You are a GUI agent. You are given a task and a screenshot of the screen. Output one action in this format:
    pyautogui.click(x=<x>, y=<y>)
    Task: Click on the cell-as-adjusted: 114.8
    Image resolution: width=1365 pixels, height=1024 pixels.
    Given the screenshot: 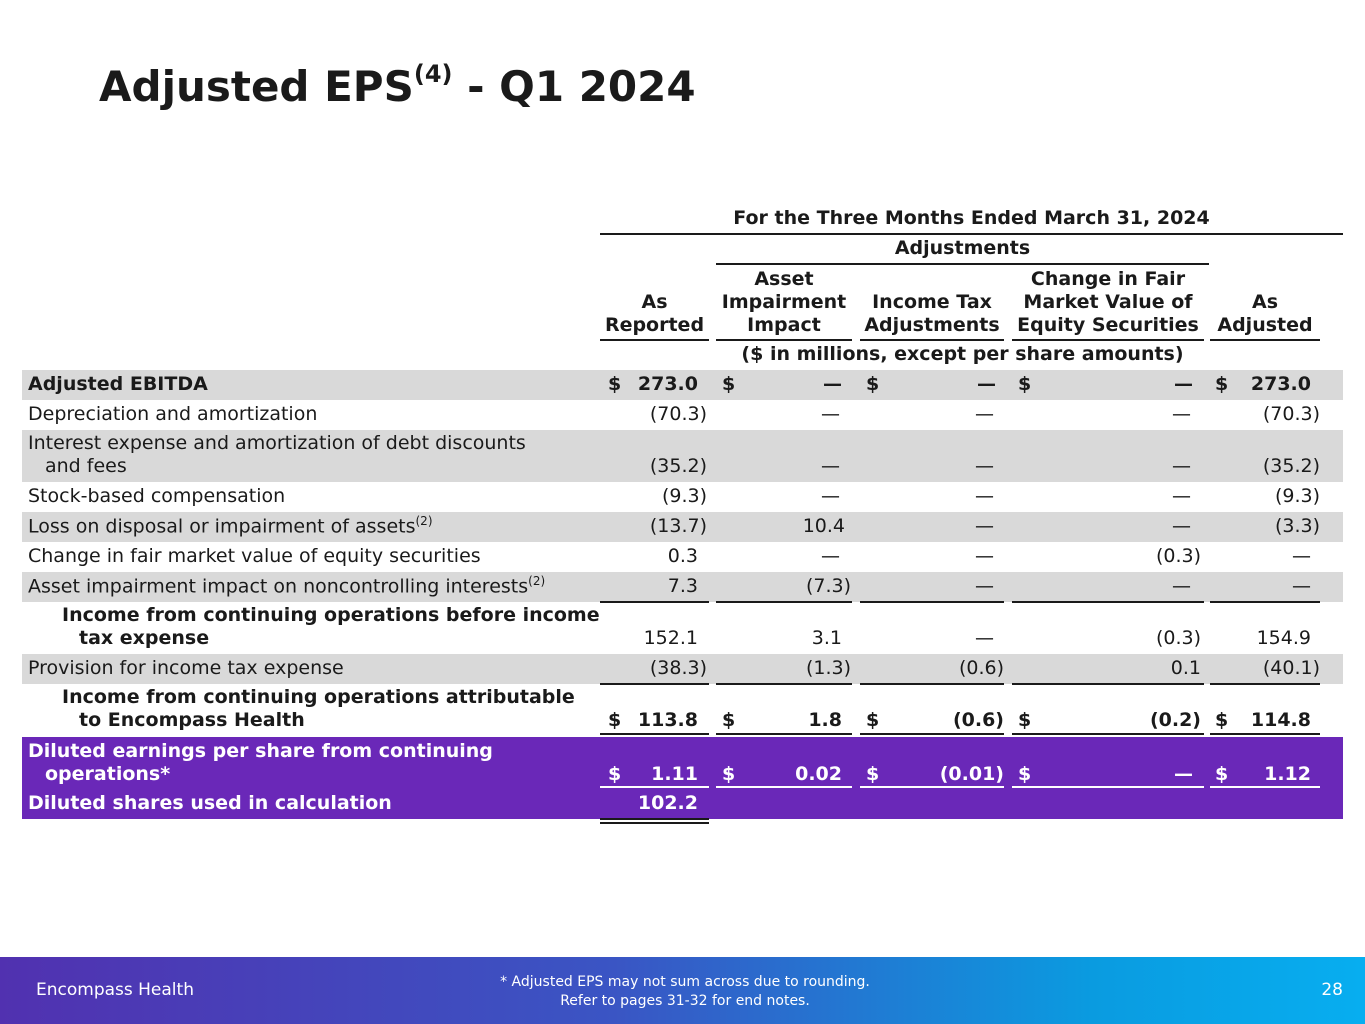 What is the action you would take?
    pyautogui.click(x=1280, y=720)
    